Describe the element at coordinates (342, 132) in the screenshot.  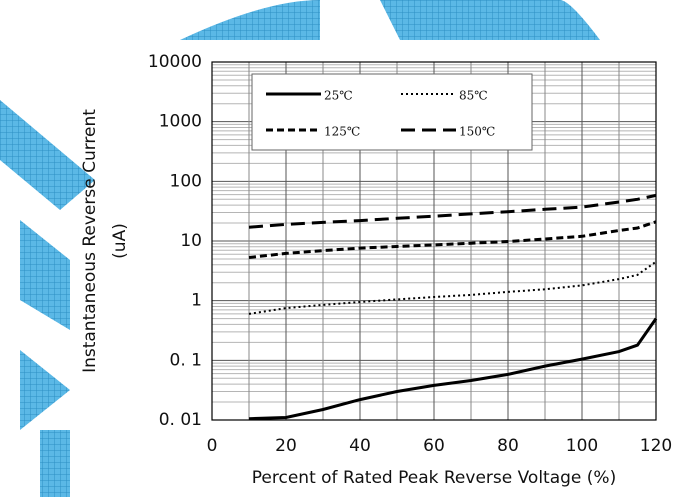
I see `legend-label: 125℃` at that location.